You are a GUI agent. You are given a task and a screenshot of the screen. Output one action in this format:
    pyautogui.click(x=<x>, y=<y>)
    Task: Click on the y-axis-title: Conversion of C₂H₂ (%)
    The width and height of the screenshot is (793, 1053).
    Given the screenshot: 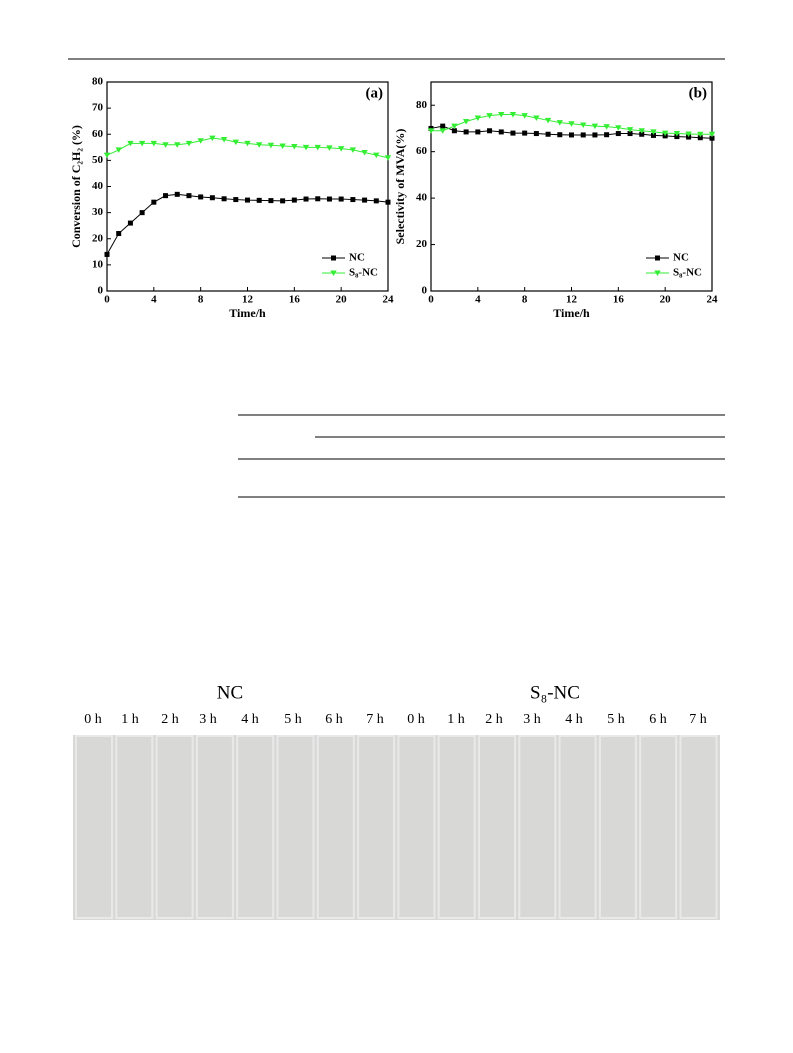 What is the action you would take?
    pyautogui.click(x=76, y=186)
    